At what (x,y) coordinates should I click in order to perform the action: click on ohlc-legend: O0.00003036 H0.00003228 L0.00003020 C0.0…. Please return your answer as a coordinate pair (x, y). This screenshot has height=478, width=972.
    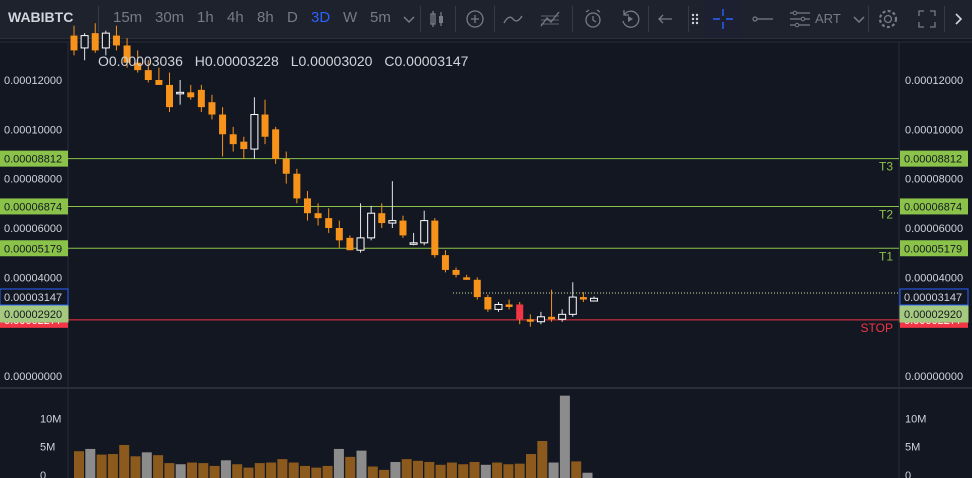
    Looking at the image, I should click on (287, 61).